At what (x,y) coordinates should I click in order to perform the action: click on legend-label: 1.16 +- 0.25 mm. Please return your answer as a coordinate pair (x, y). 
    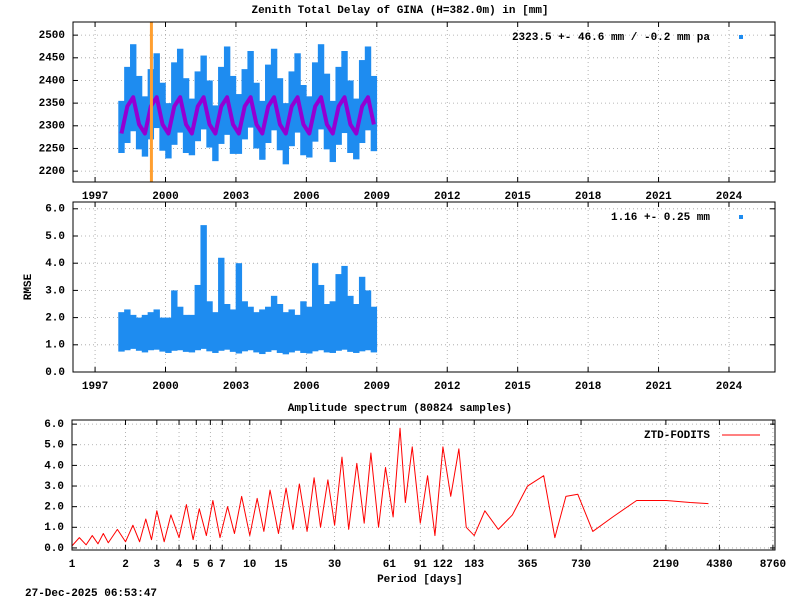
    Looking at the image, I should click on (660, 218).